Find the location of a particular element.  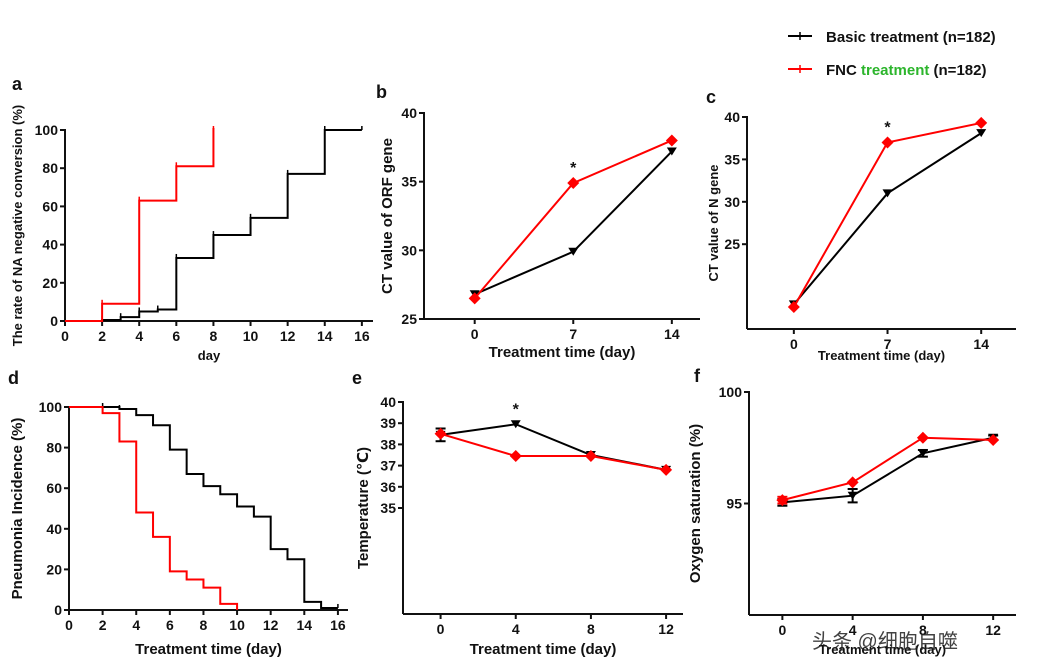

y-tick-label: 37 is located at coordinates (388, 466).